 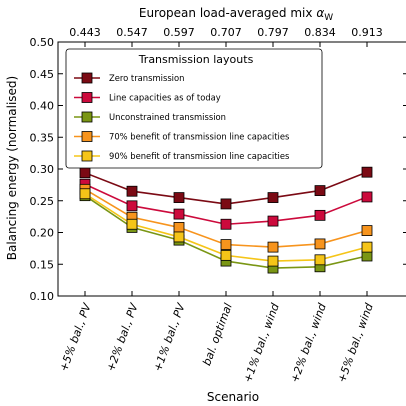 What do you see at coordinates (75, 336) in the screenshot?
I see `x-category-label: +5% bal., PV` at bounding box center [75, 336].